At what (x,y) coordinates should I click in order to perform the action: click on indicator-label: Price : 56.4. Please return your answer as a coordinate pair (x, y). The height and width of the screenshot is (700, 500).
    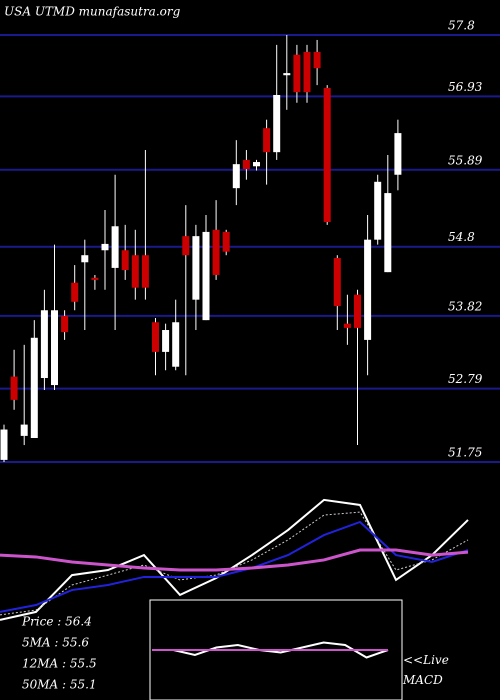
    Looking at the image, I should click on (56, 622).